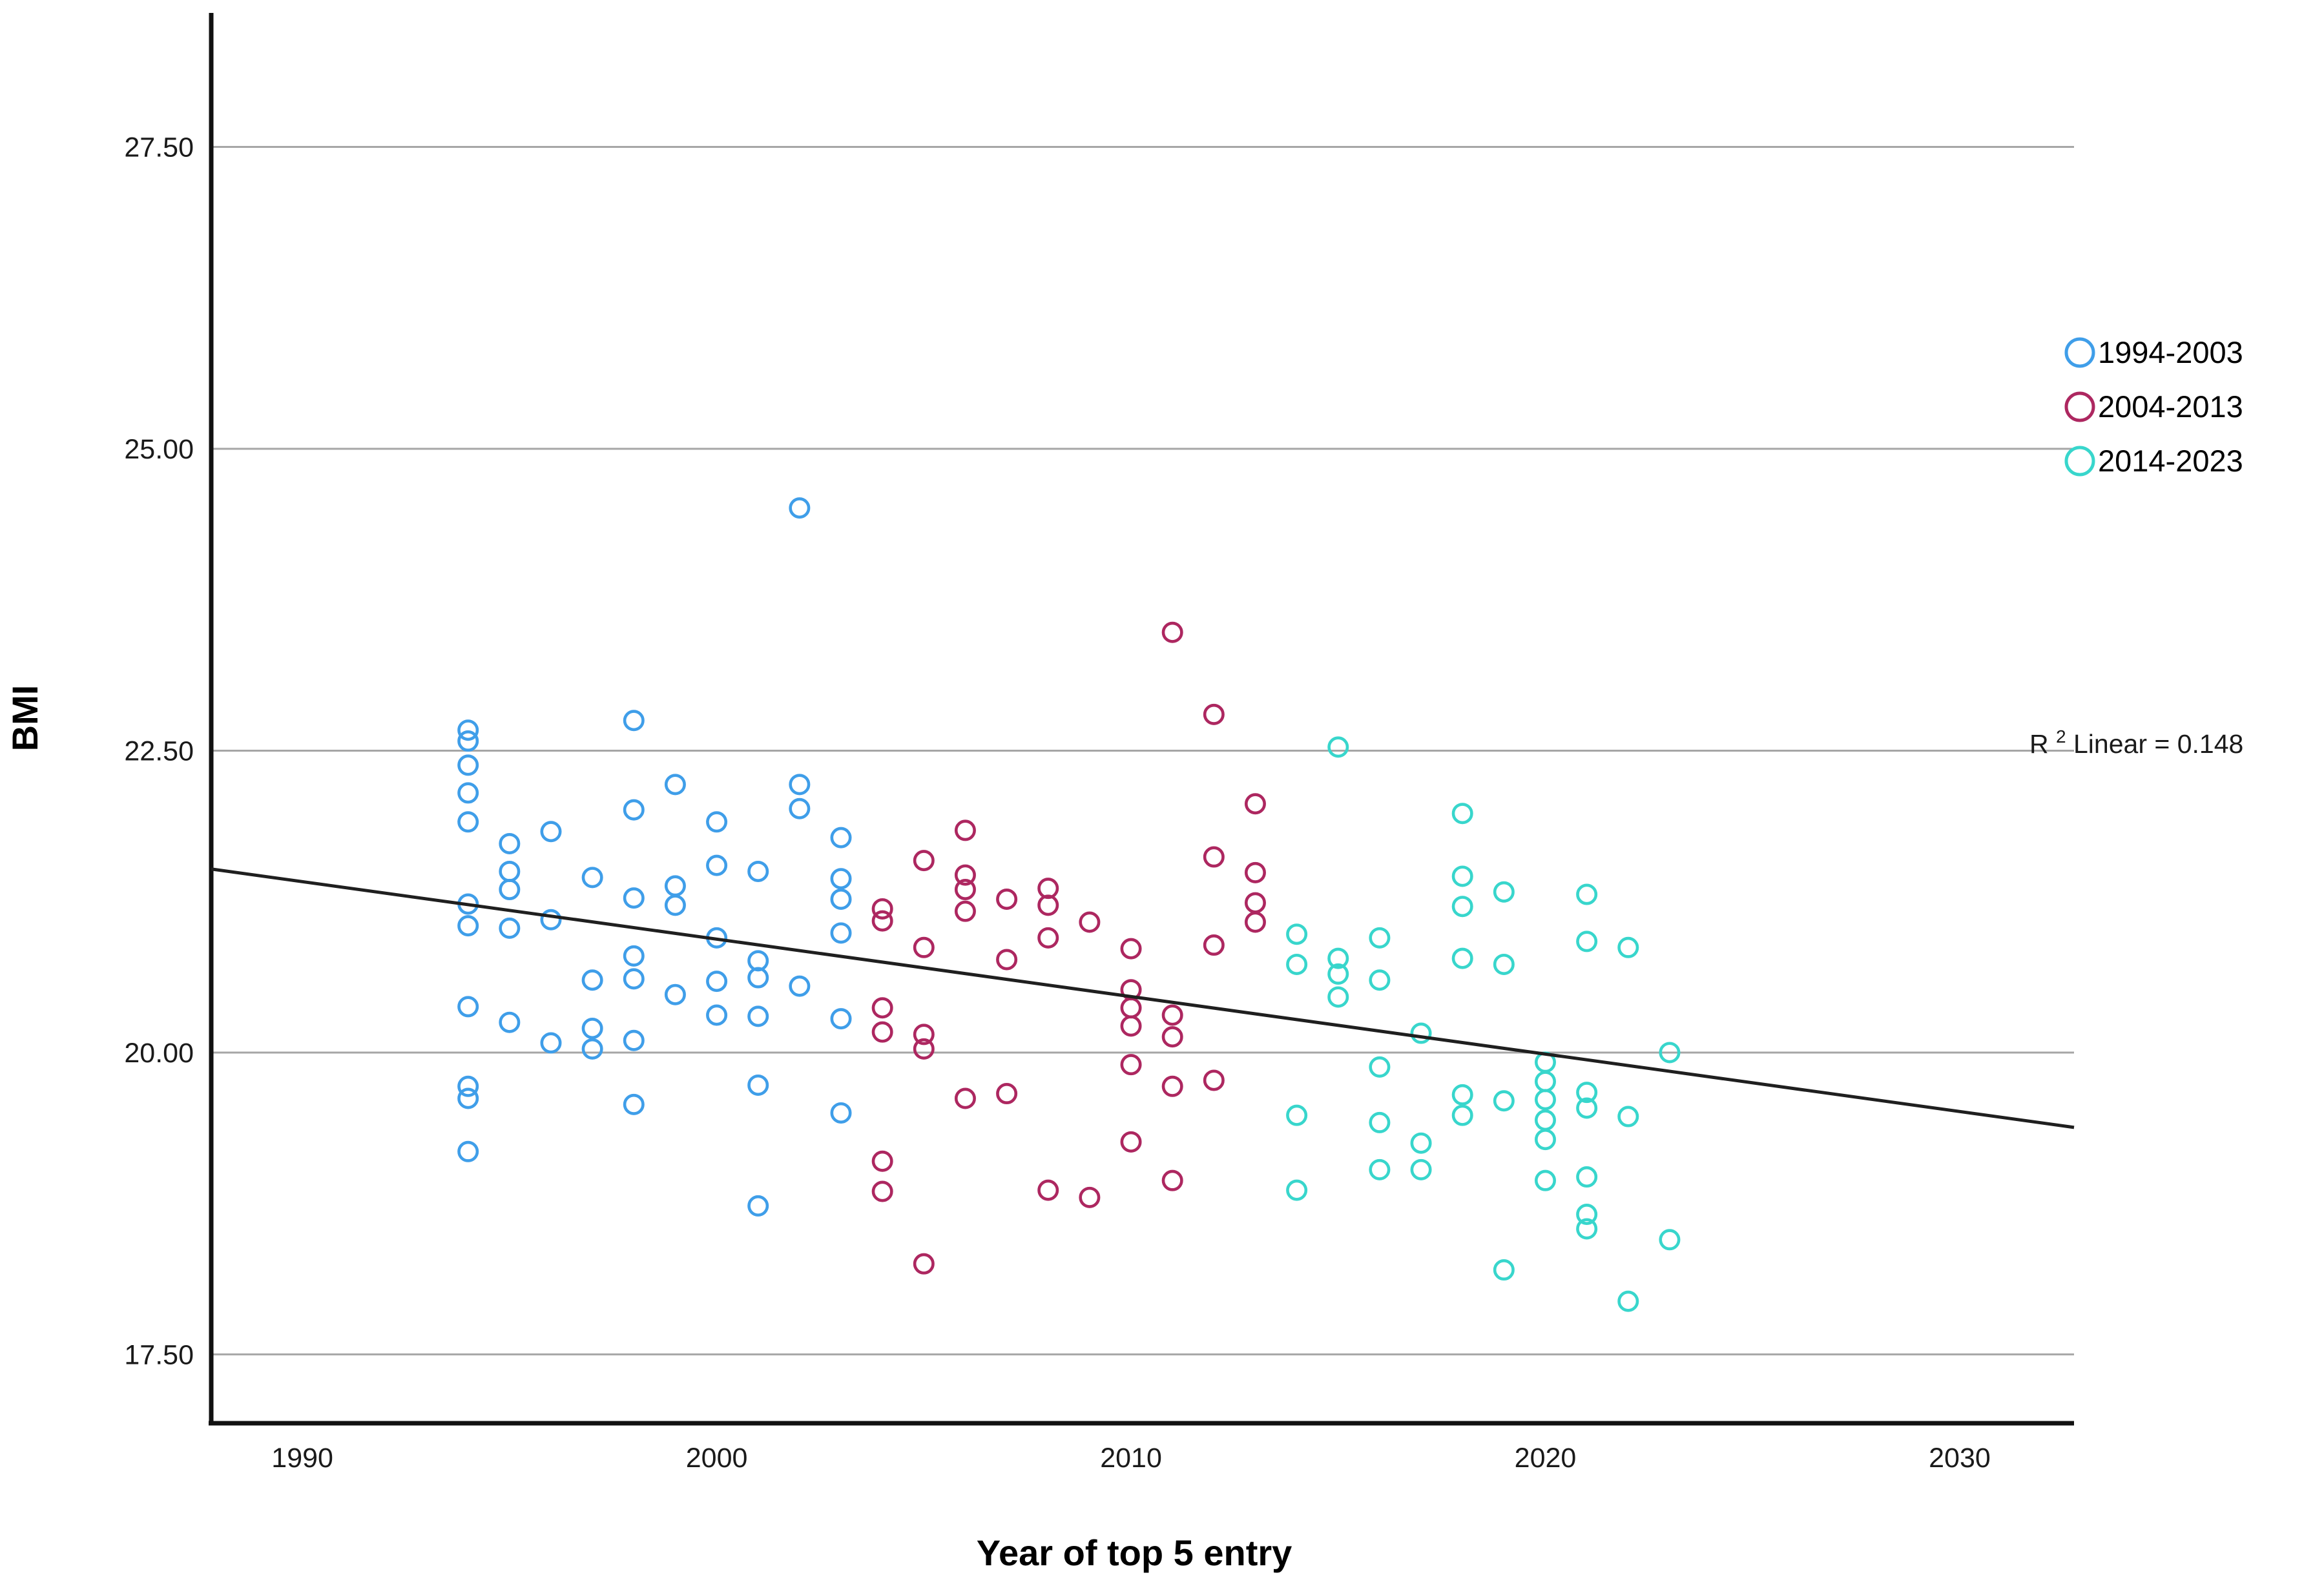 Image resolution: width=2324 pixels, height=1595 pixels. Describe the element at coordinates (2153, 352) in the screenshot. I see `legend-item: 1994-2003` at that location.